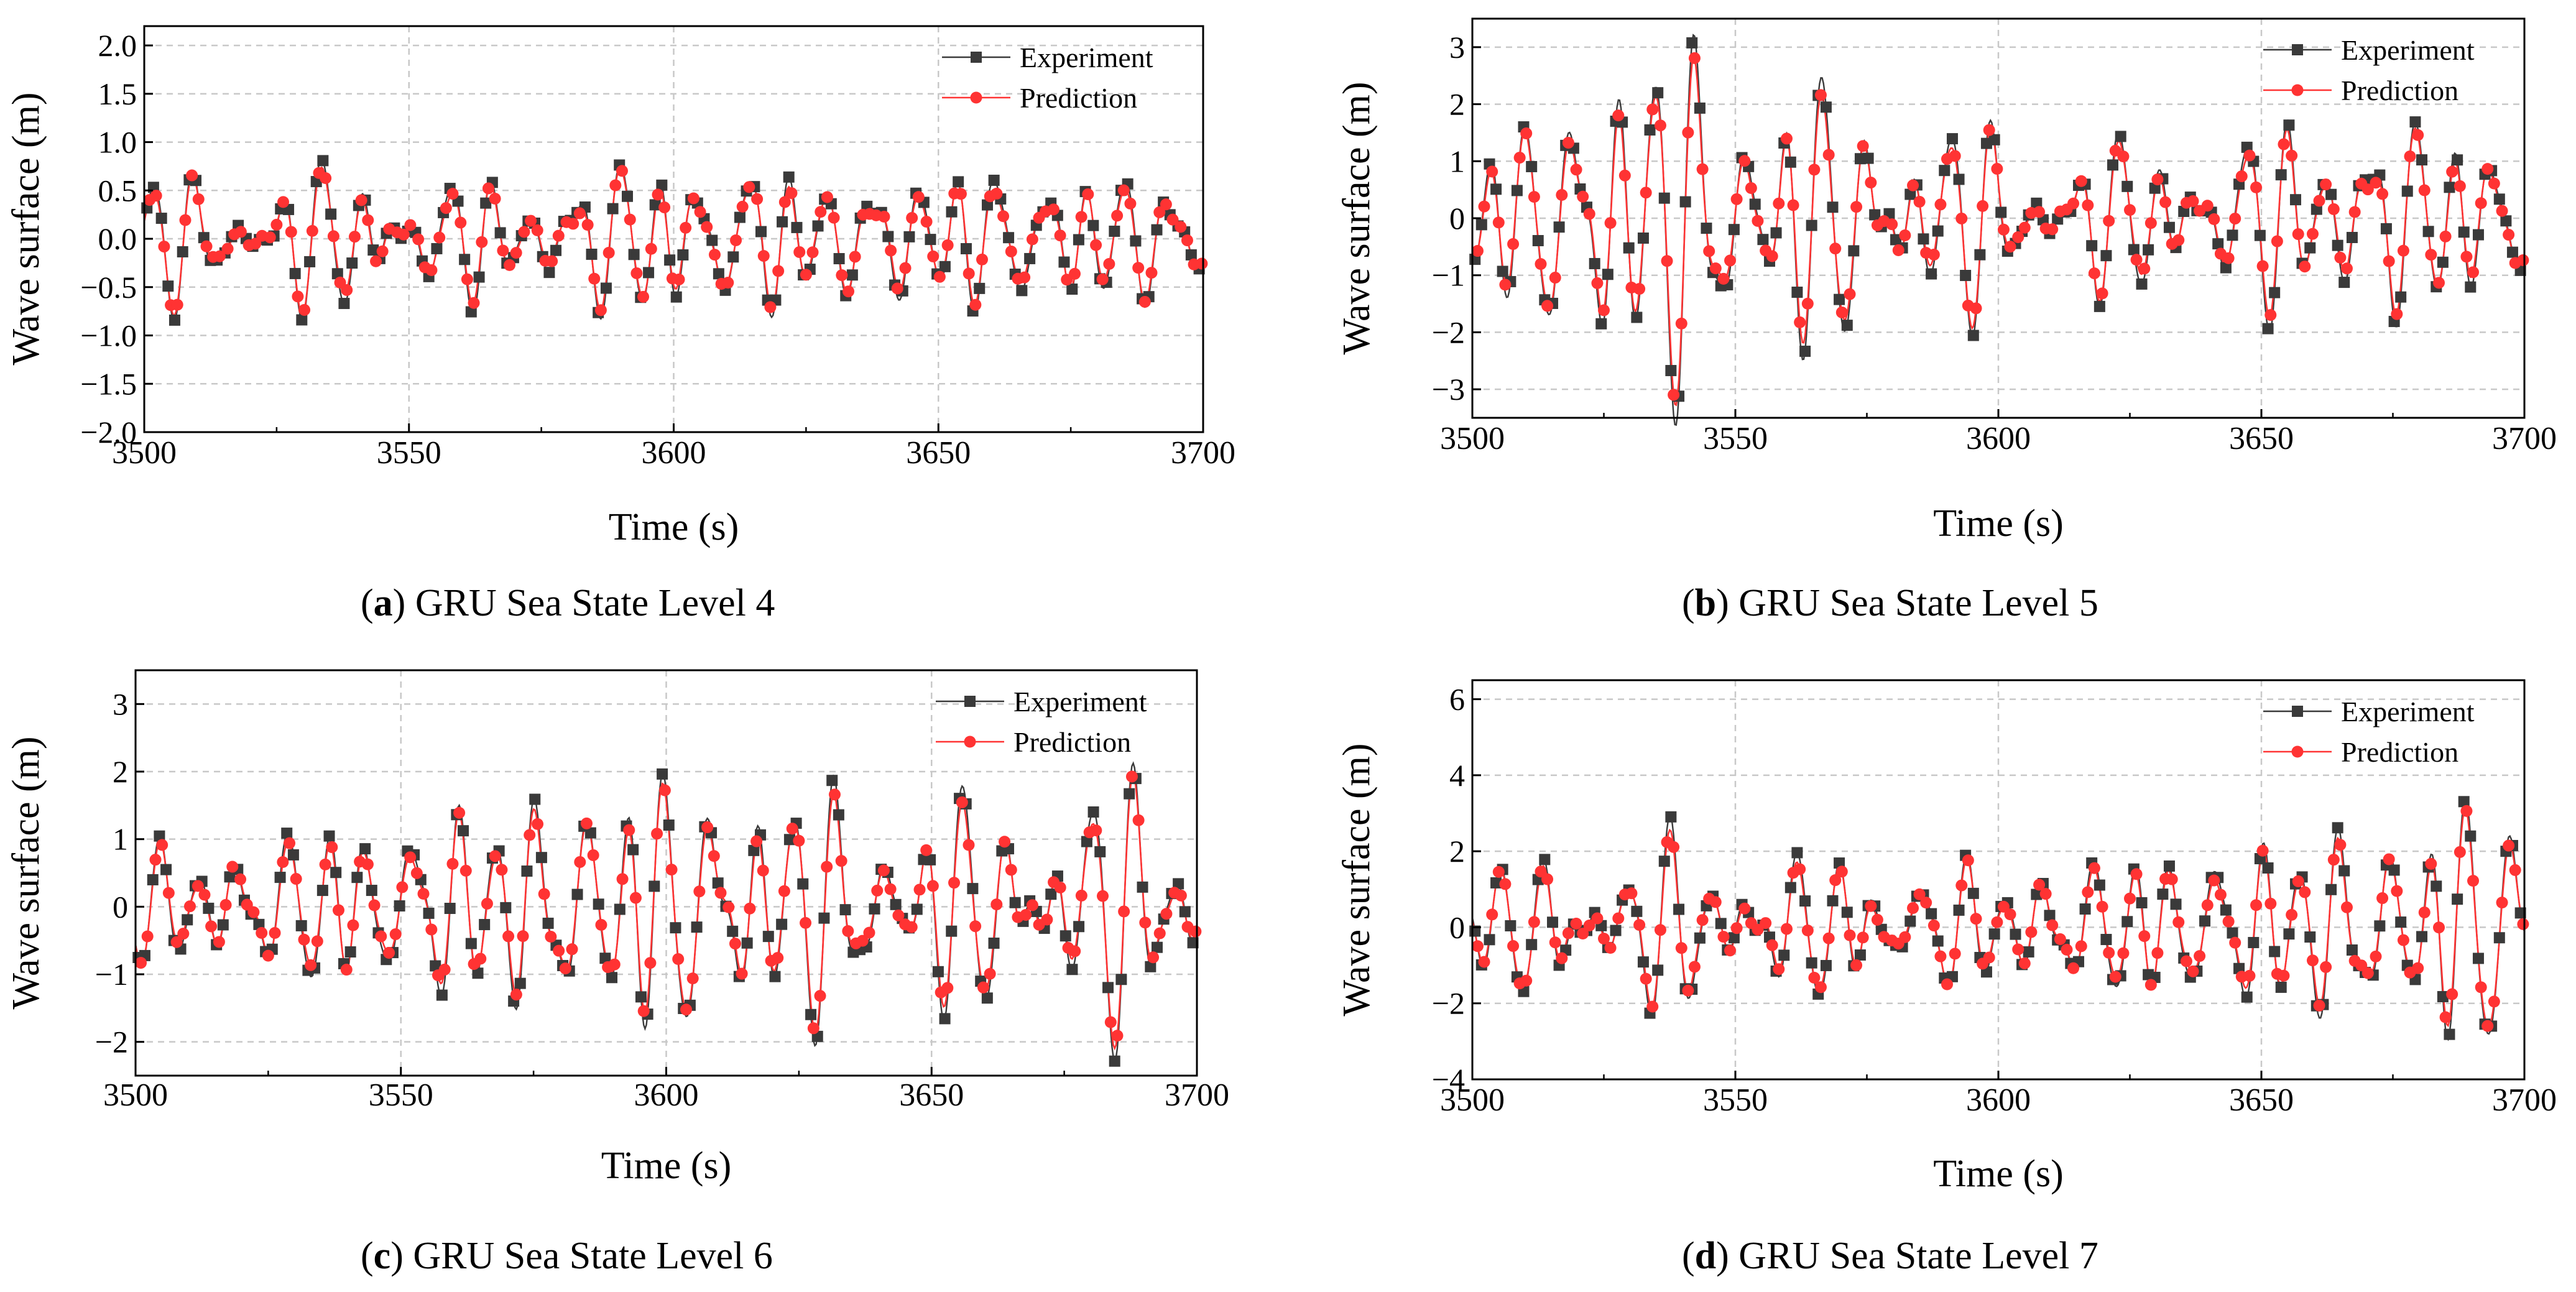  Describe the element at coordinates (1998, 523) in the screenshot. I see `x-axis-title: Time (s)` at that location.